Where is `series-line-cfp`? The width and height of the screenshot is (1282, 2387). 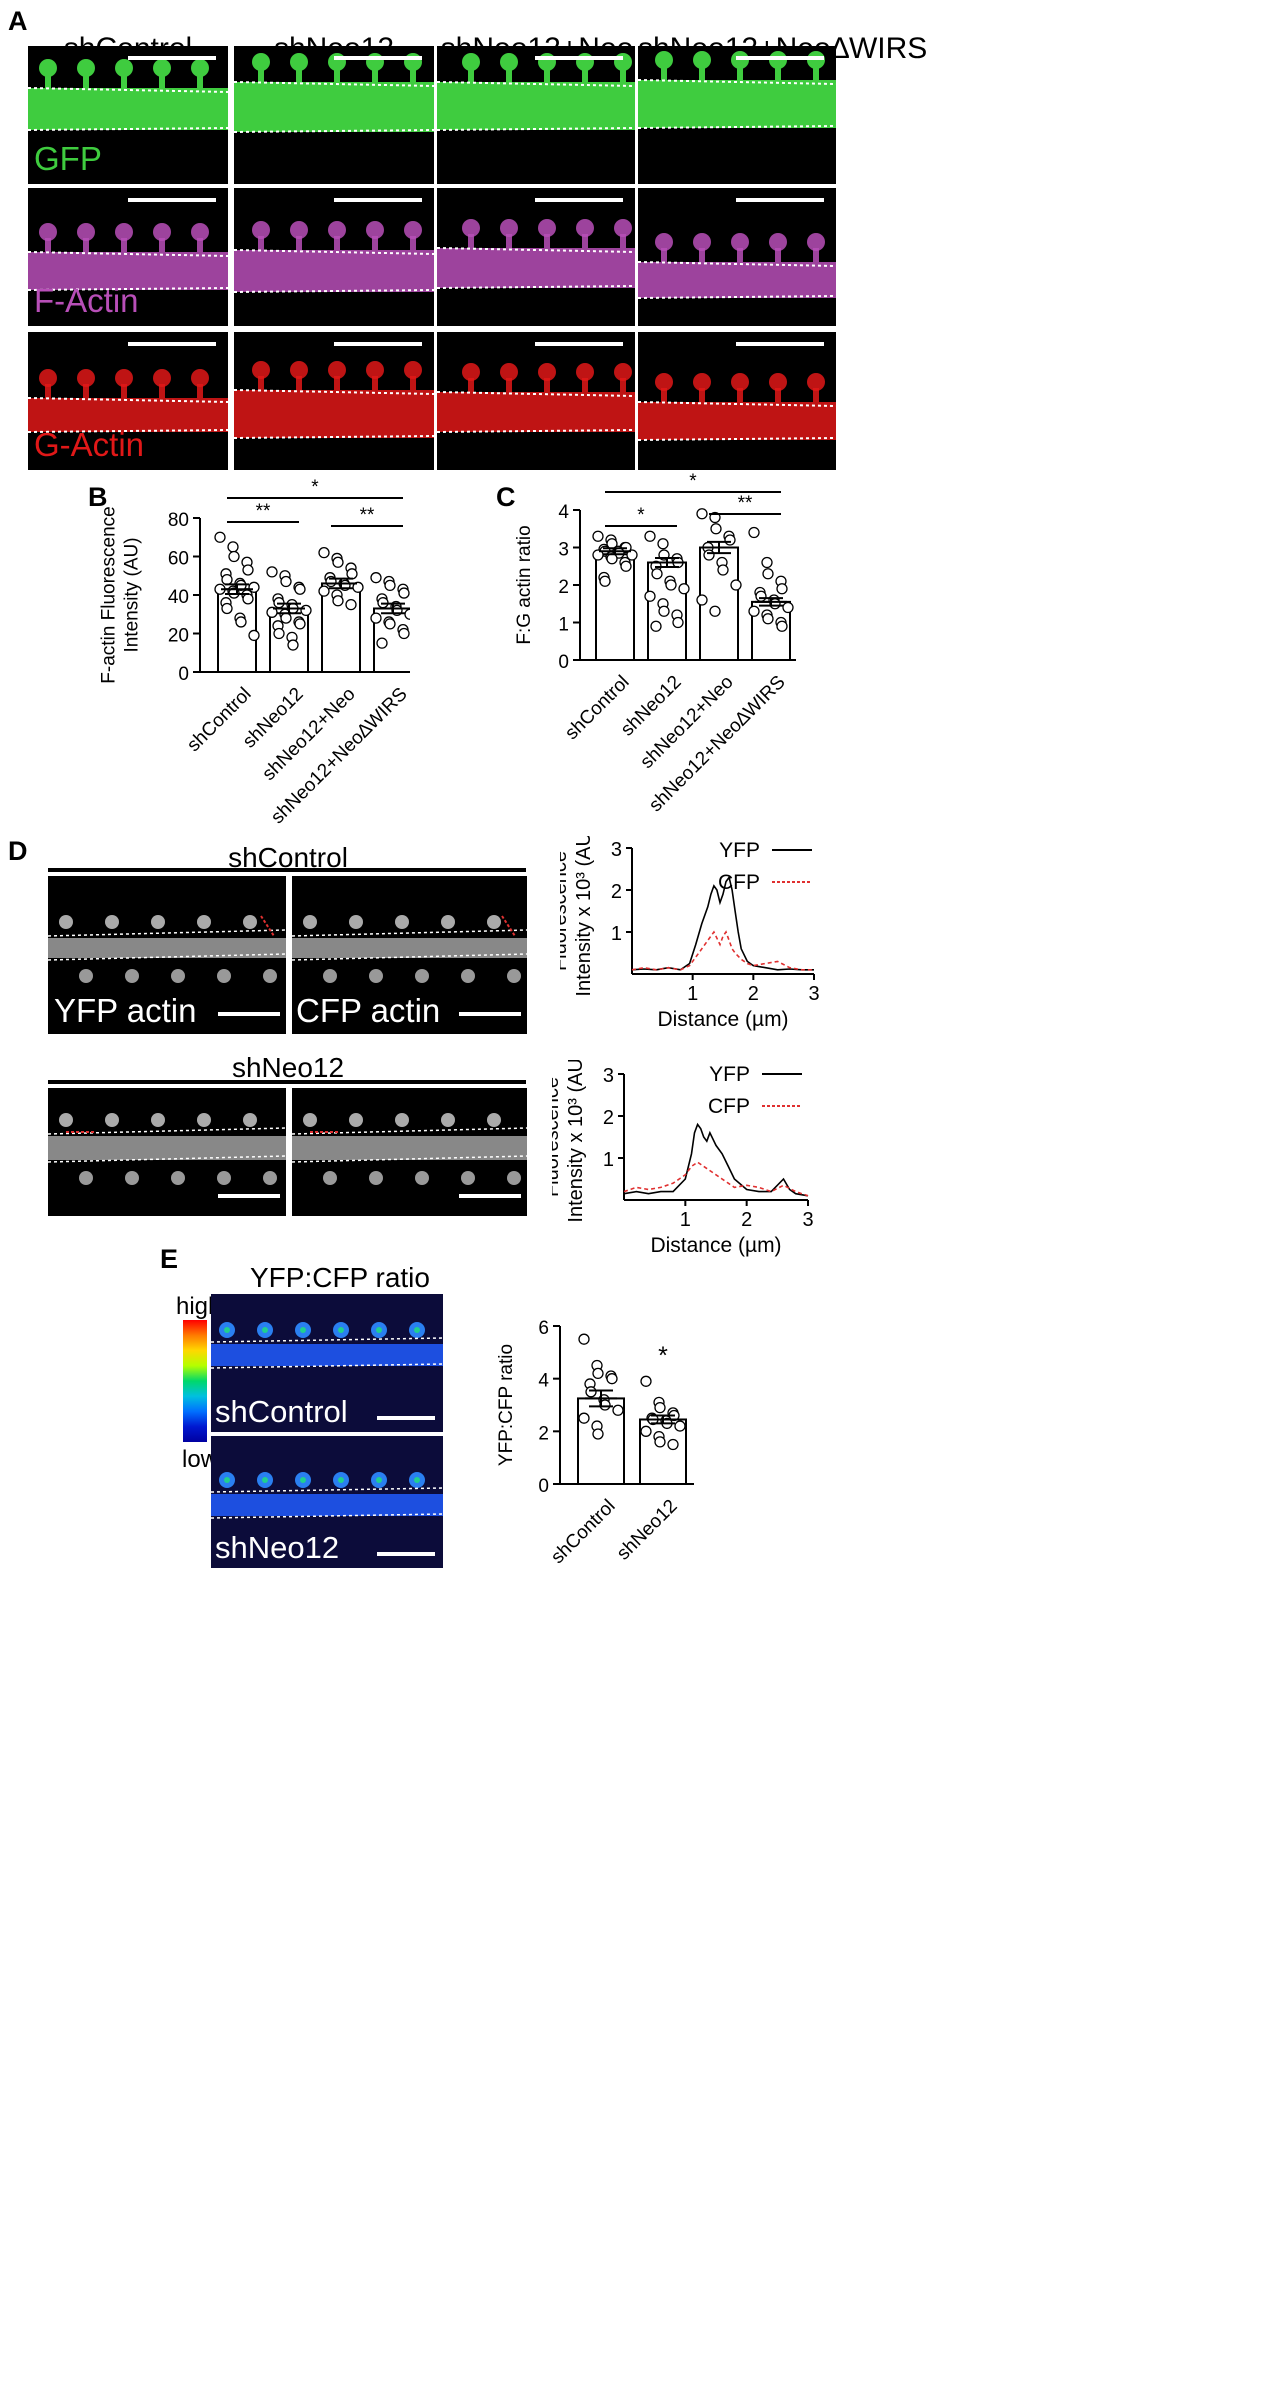
series-line-cfp is located at coordinates (716, 1179).